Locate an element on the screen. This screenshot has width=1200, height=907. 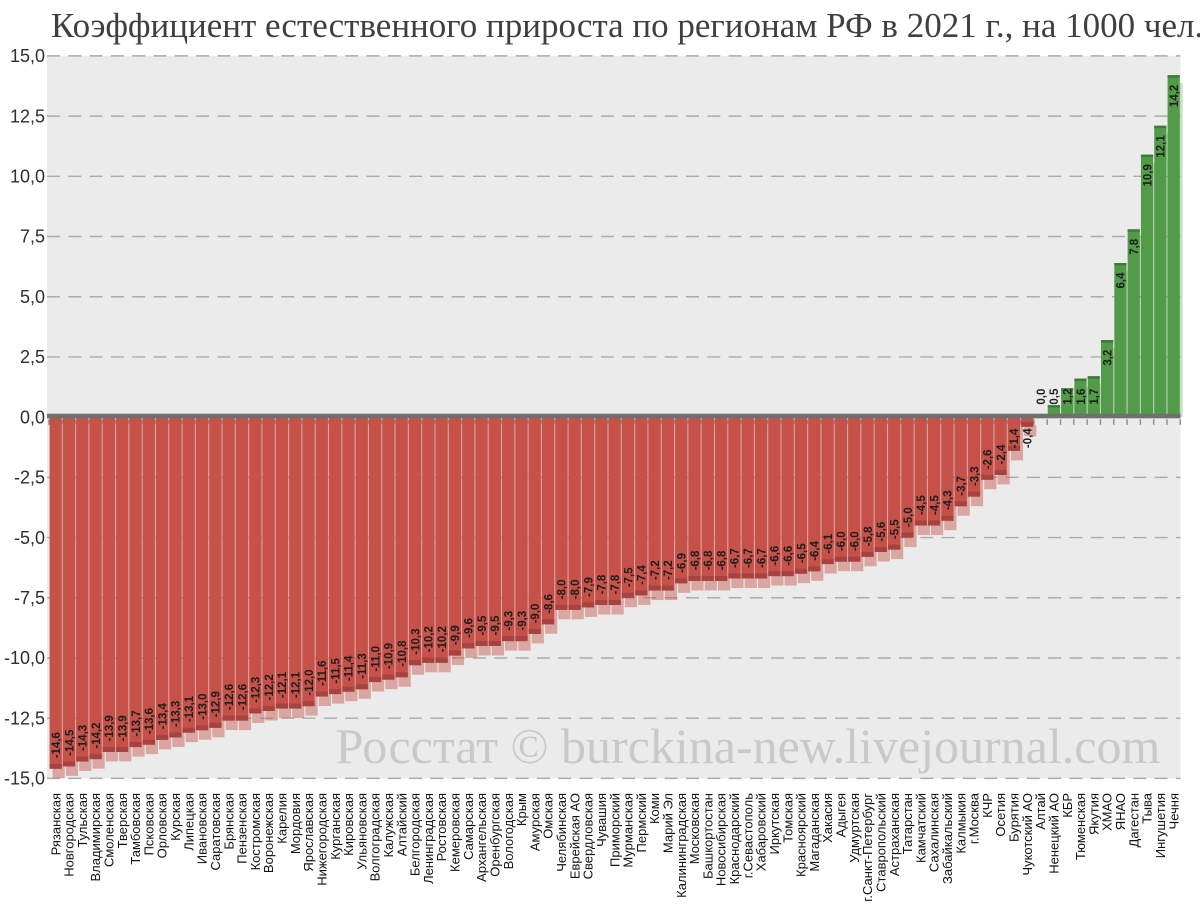
svg-text: Мурманская is located at coordinates (628, 830).